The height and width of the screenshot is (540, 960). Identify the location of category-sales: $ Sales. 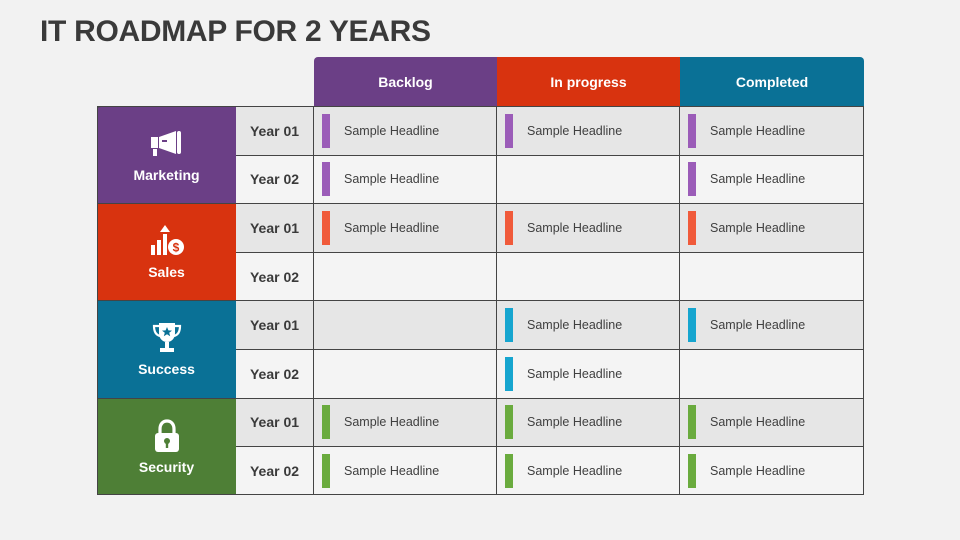
(166, 252).